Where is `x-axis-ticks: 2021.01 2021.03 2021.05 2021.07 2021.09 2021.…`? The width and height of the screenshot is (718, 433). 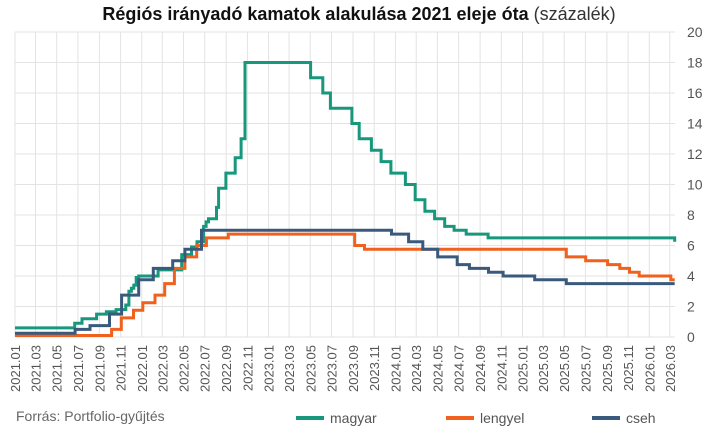
x-axis-ticks: 2021.01 2021.03 2021.05 2021.07 2021.09 2021.… is located at coordinates (343, 368).